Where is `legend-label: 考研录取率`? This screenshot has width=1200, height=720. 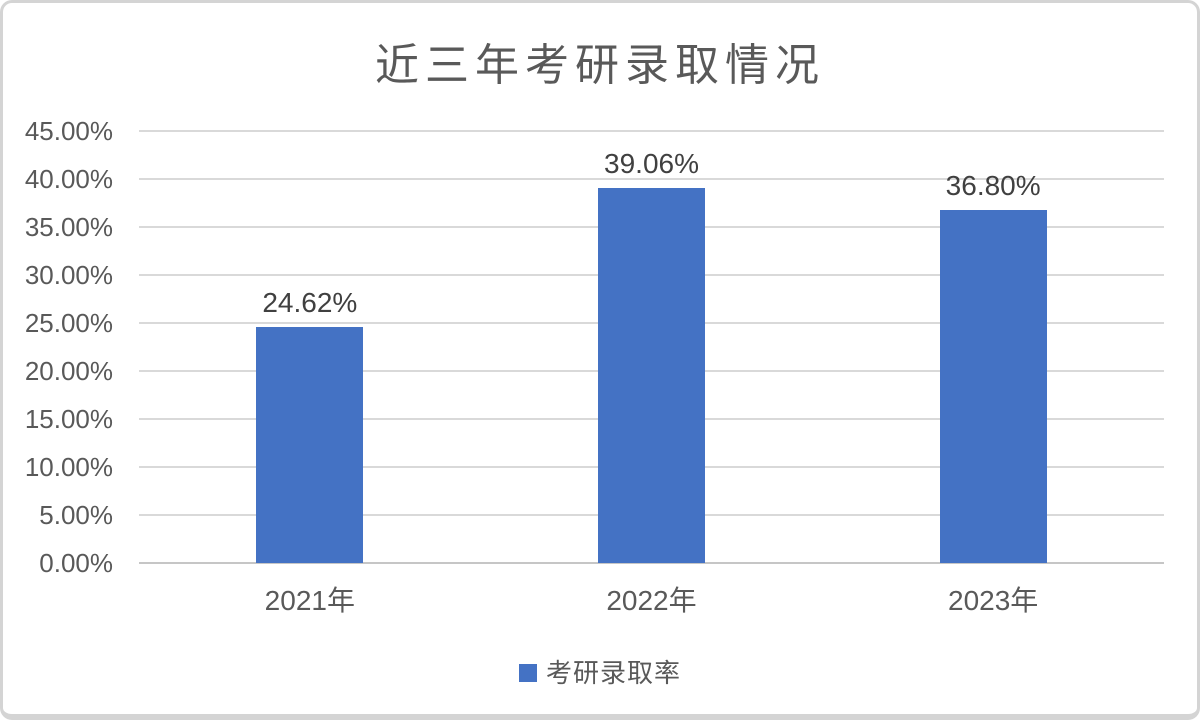
legend-label: 考研录取率 is located at coordinates (613, 673).